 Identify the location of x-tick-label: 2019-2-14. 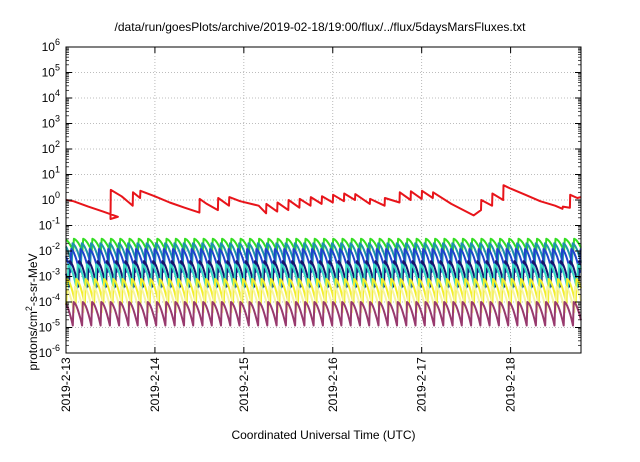
(155, 384).